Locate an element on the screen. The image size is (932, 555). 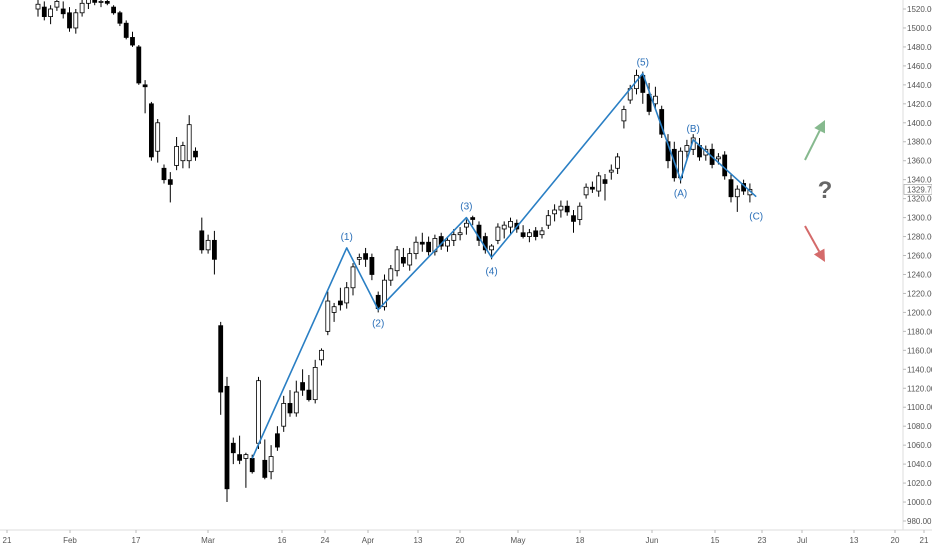
time-tick-label: 15 is located at coordinates (715, 540).